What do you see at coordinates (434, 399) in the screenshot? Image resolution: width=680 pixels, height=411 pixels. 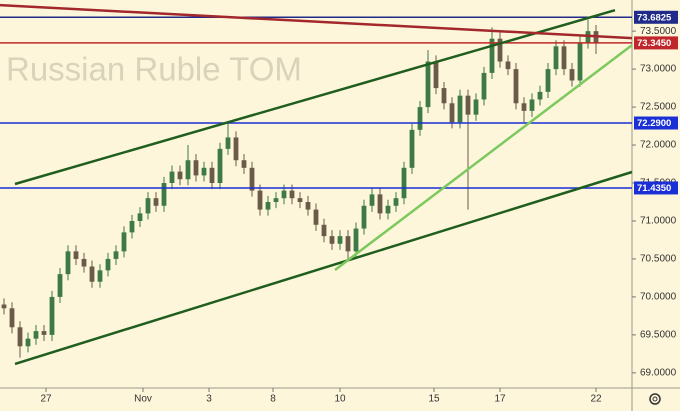 I see `x-tick-label: 15` at bounding box center [434, 399].